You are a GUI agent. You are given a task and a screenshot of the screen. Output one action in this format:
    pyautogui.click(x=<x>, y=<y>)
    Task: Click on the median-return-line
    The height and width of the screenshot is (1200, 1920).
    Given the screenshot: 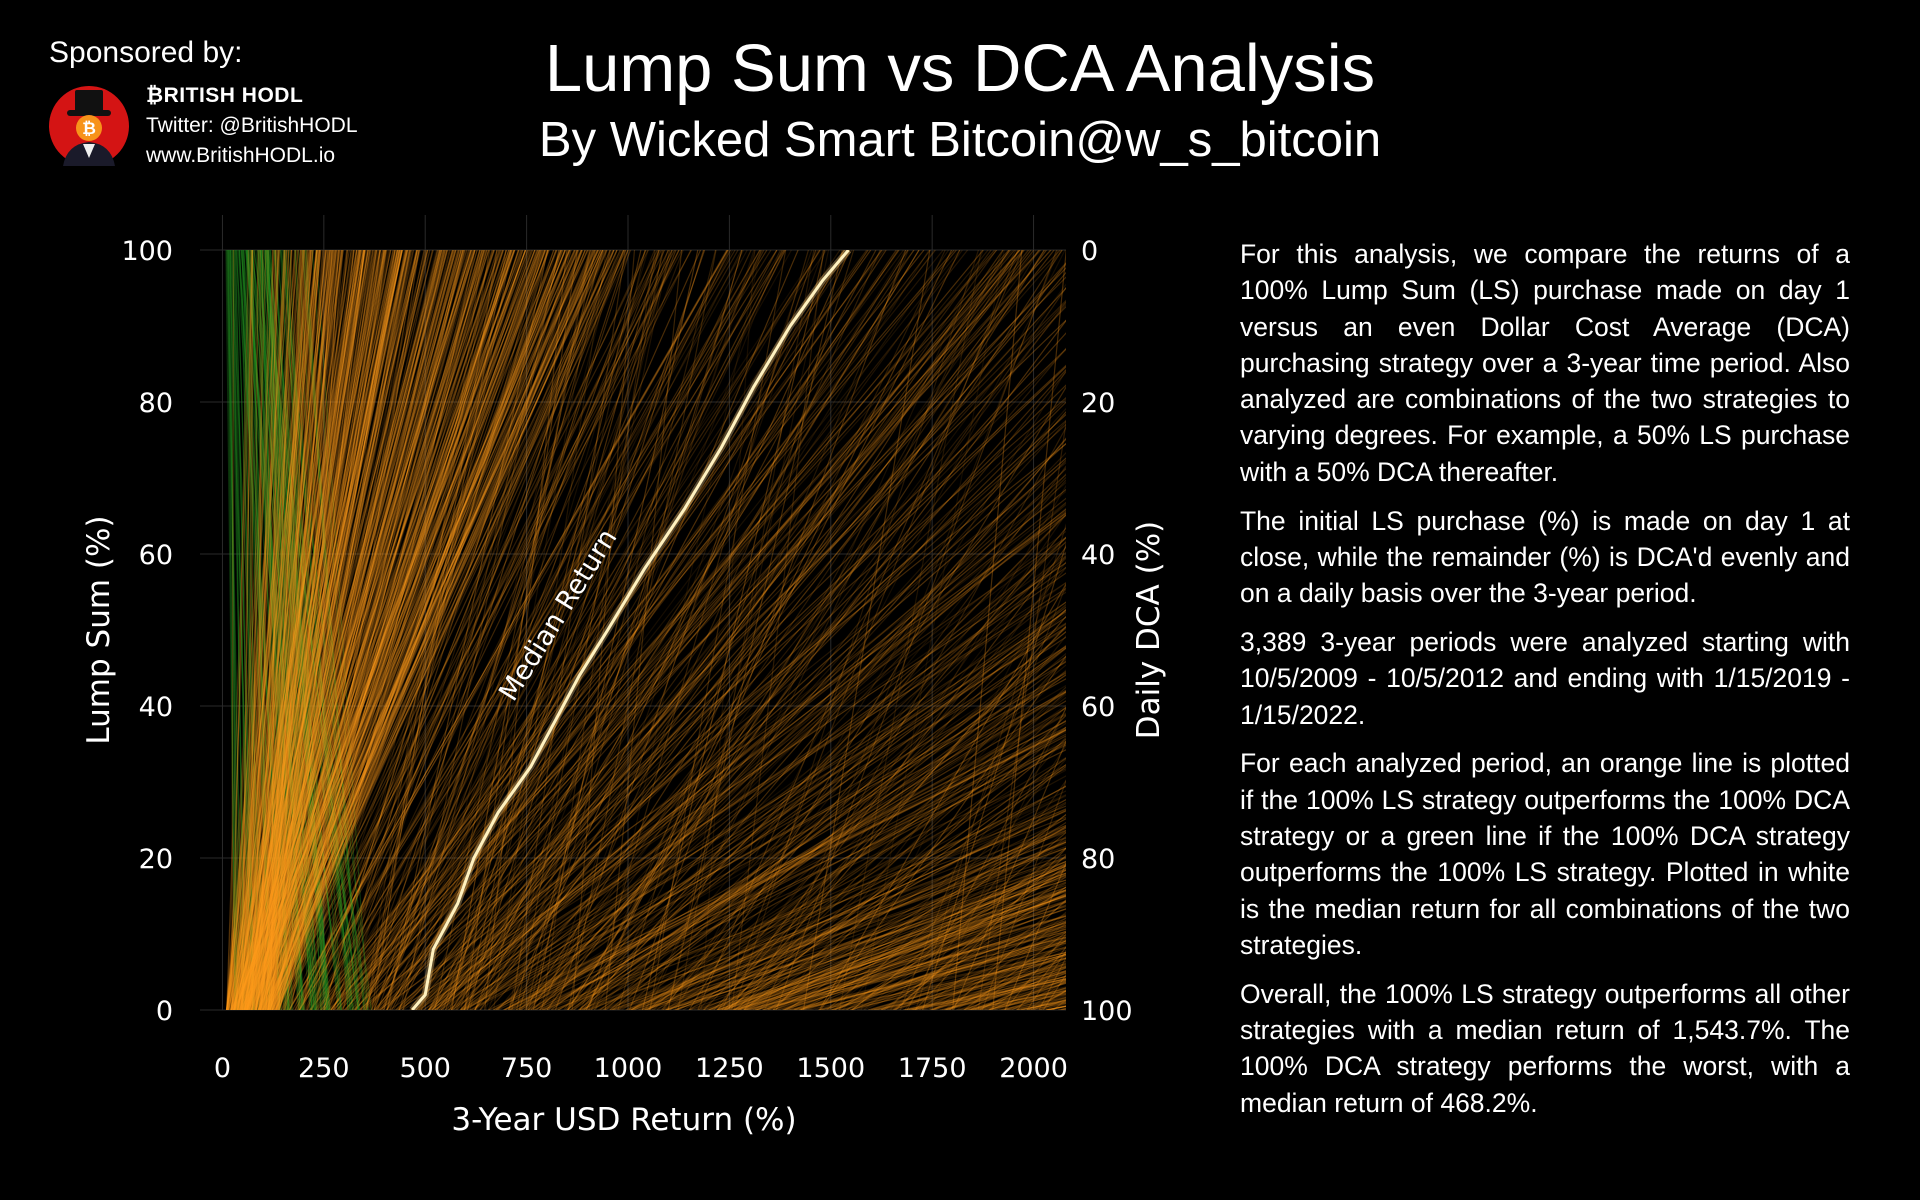 What is the action you would take?
    pyautogui.click(x=630, y=630)
    